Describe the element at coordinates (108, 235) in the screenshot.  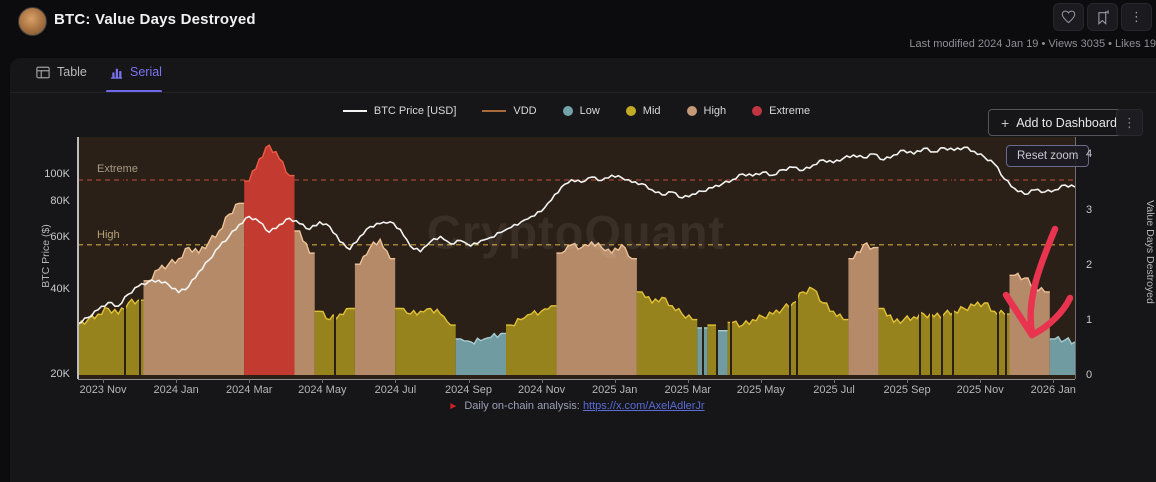
I see `threshold-label-high: High` at that location.